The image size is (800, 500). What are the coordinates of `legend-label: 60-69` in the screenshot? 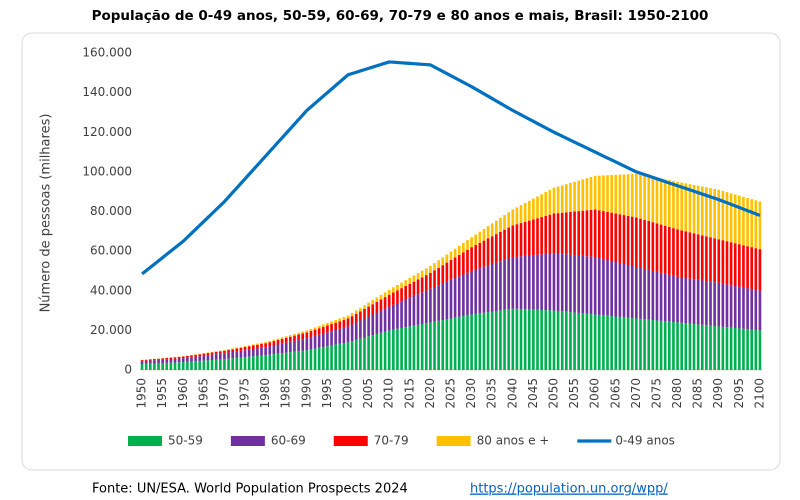 It's located at (288, 441).